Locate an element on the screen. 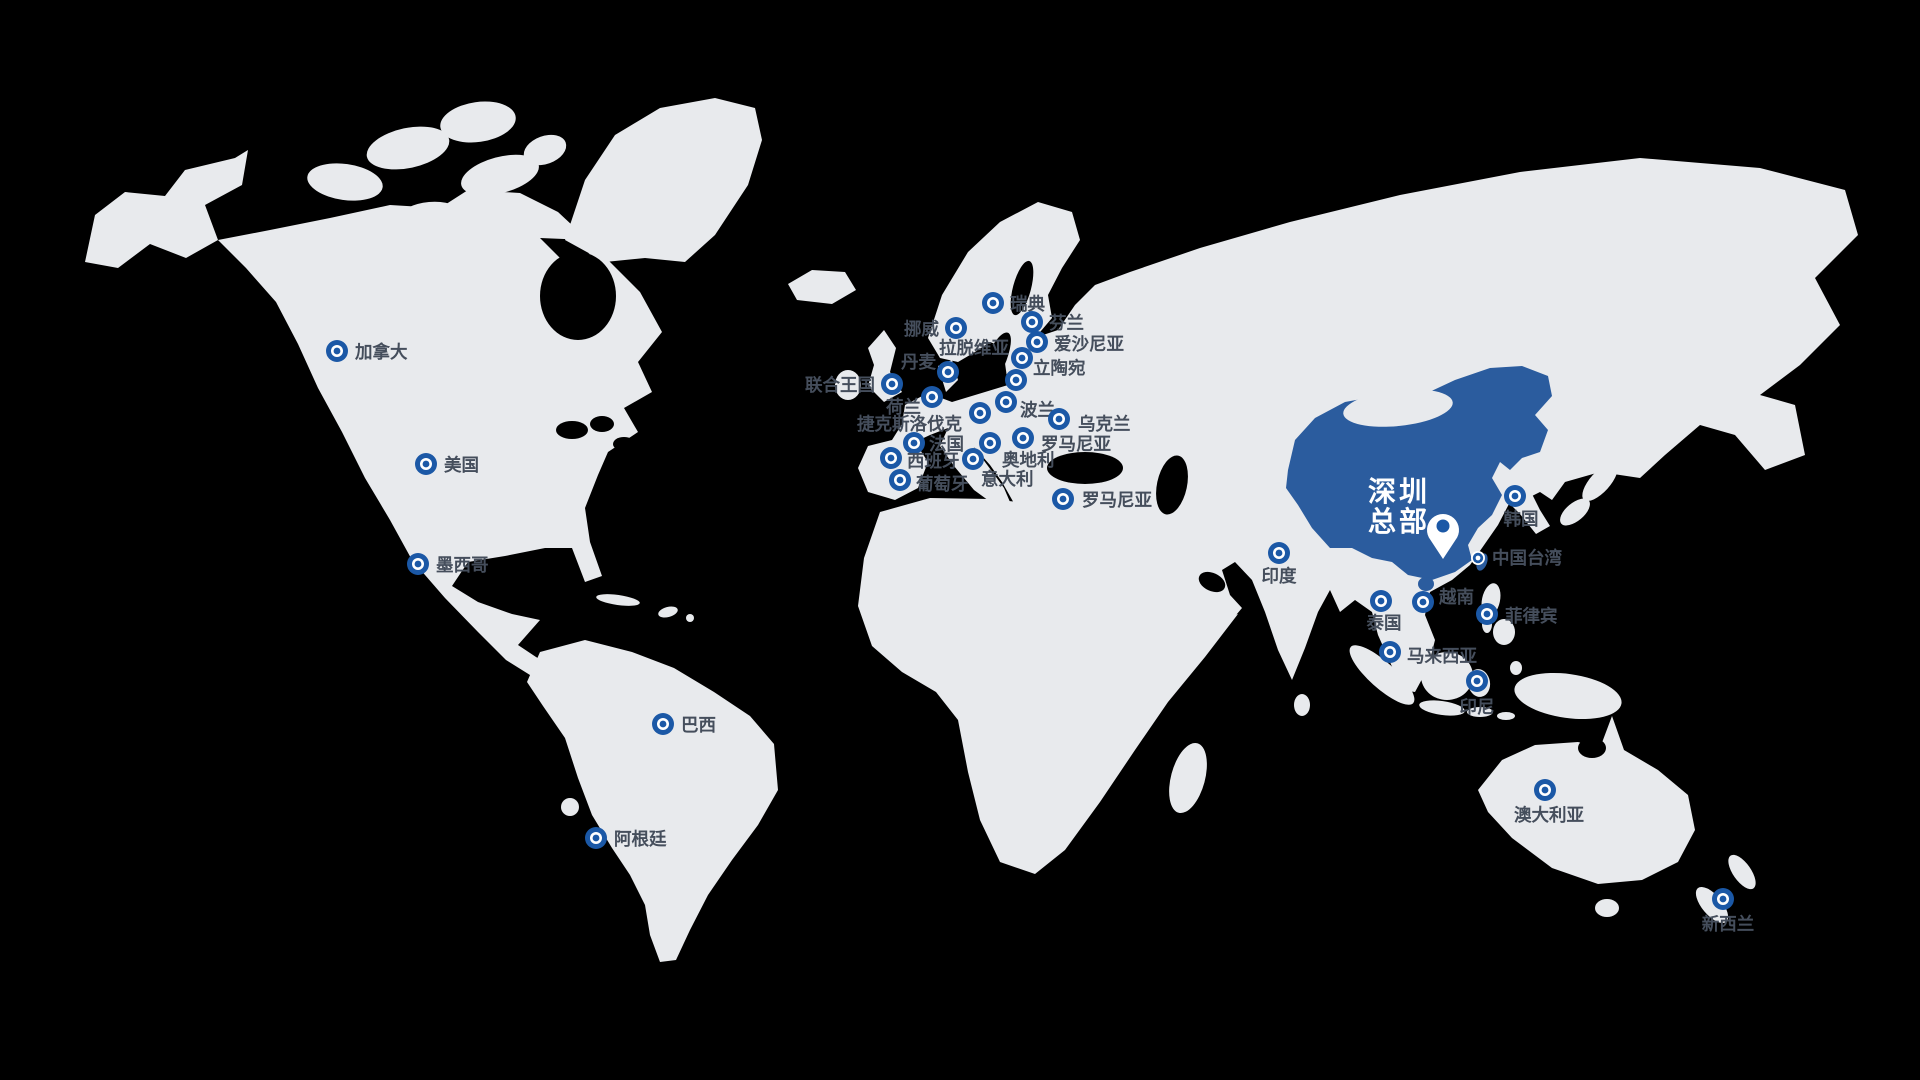 This screenshot has height=1080, width=1920. landmass-halmahera is located at coordinates (1516, 668).